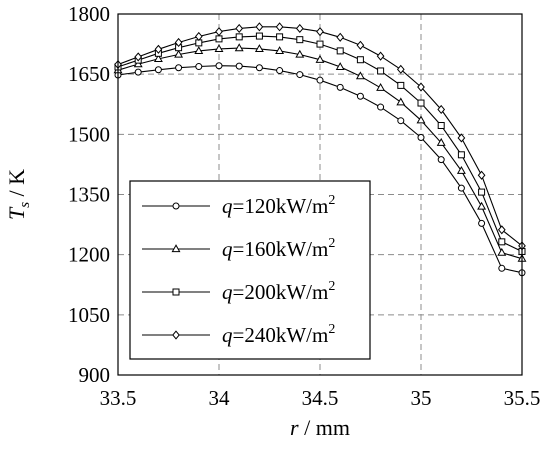 The height and width of the screenshot is (451, 550). I want to click on x-axis-variable: r, so click(294, 427).